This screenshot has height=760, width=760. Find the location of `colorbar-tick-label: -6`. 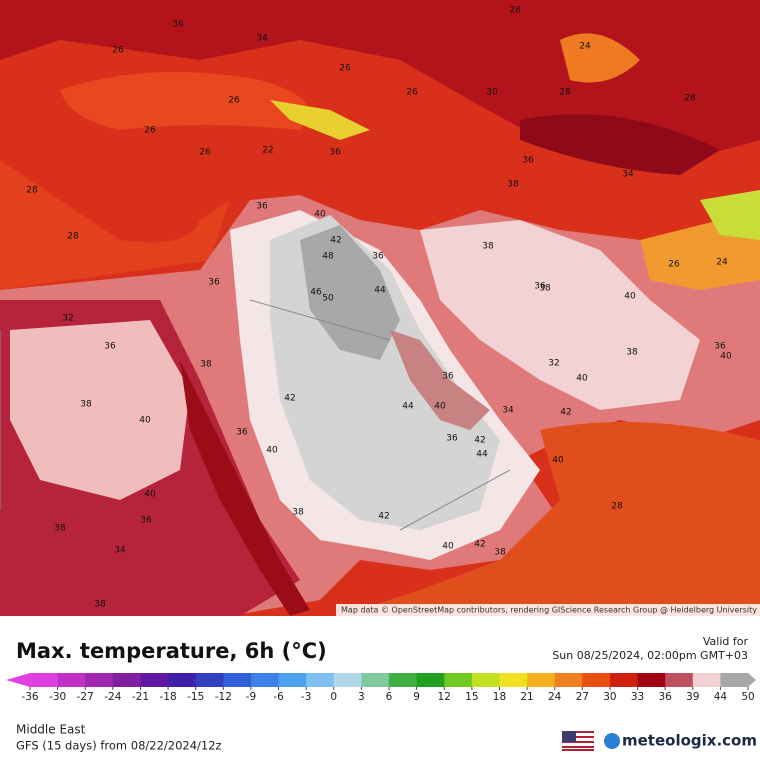

colorbar-tick-label: -6 is located at coordinates (278, 697).